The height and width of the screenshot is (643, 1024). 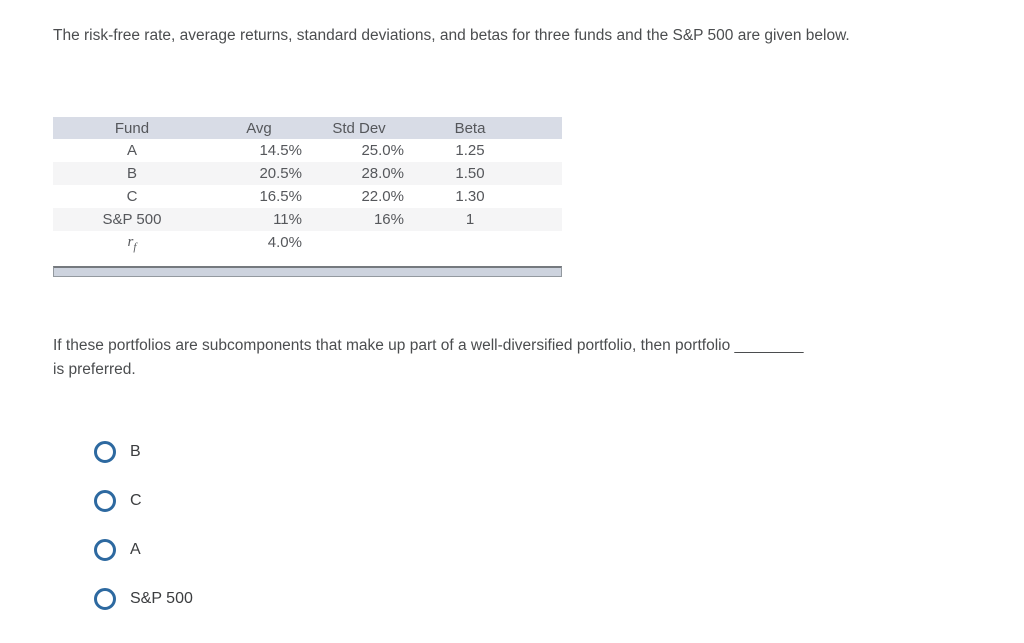 I want to click on fund-cell: C, so click(x=132, y=196).